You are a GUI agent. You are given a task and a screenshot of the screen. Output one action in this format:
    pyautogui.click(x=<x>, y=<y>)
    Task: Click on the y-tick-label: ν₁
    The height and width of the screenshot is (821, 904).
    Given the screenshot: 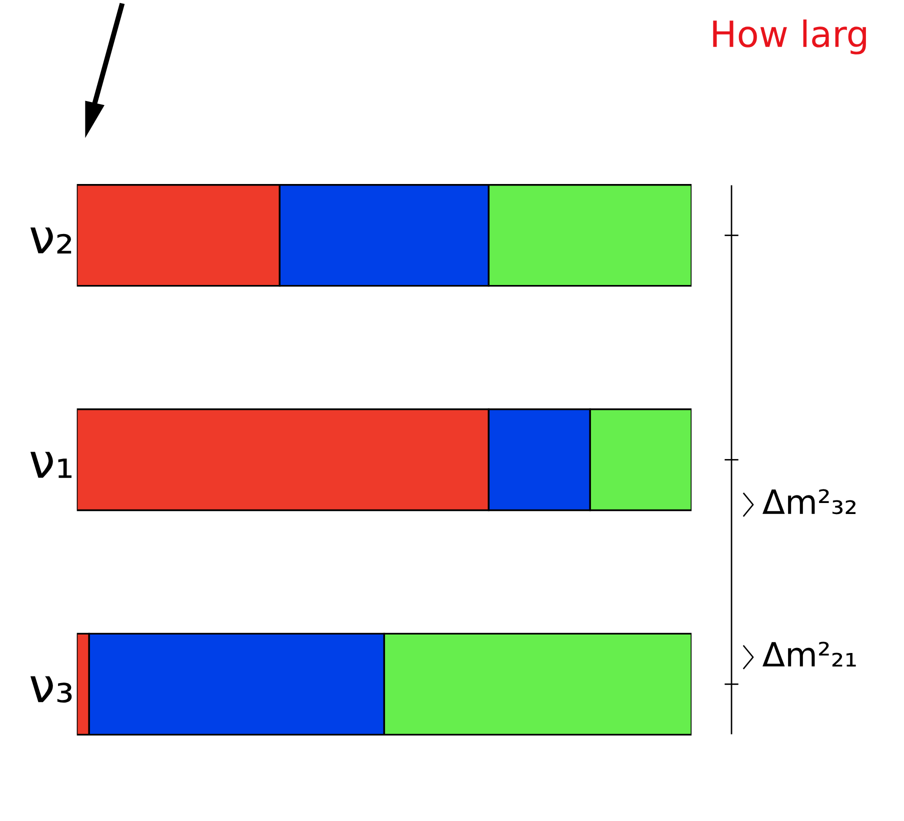 What is the action you would take?
    pyautogui.click(x=51, y=465)
    